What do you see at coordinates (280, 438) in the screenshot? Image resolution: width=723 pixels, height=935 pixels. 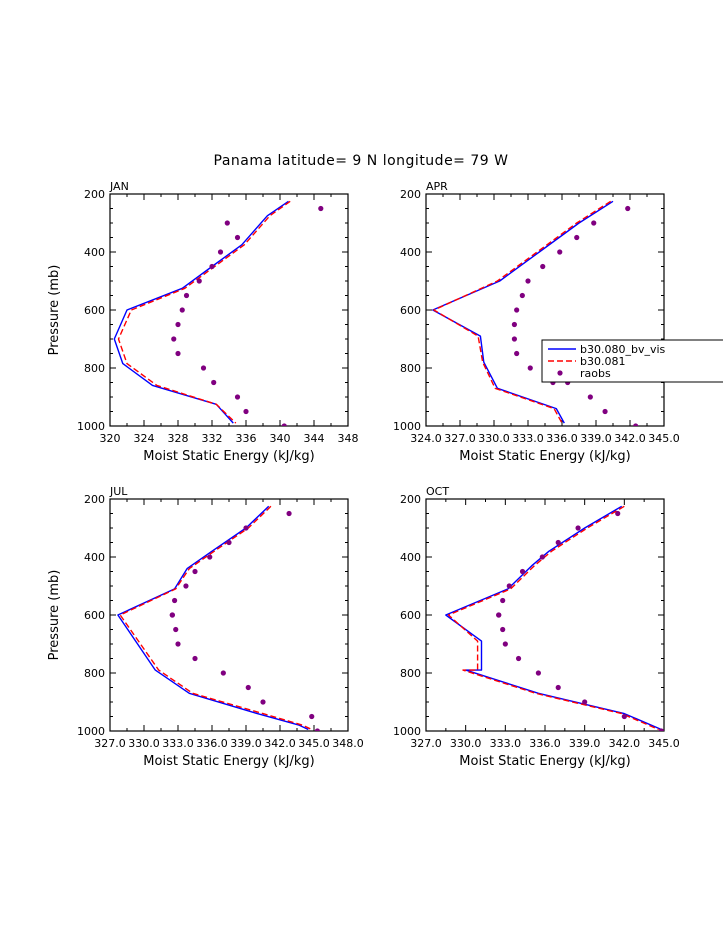 I see `x-tick-label: 340` at bounding box center [280, 438].